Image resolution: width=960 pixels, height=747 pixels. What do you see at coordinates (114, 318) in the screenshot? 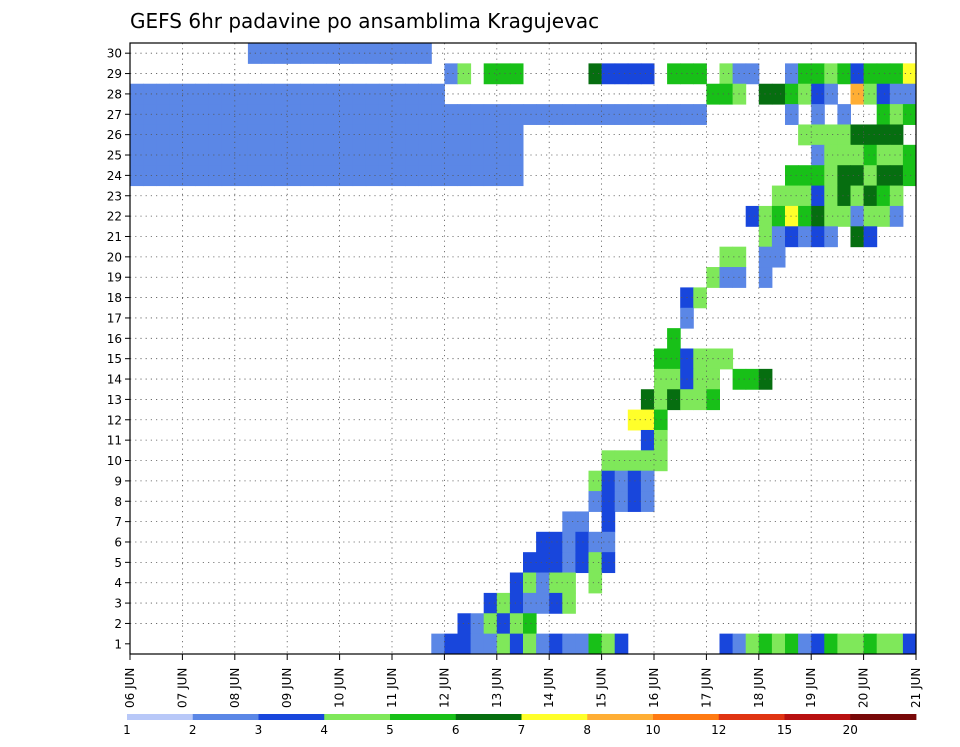
I see `y-tick-label: 17` at bounding box center [114, 318].